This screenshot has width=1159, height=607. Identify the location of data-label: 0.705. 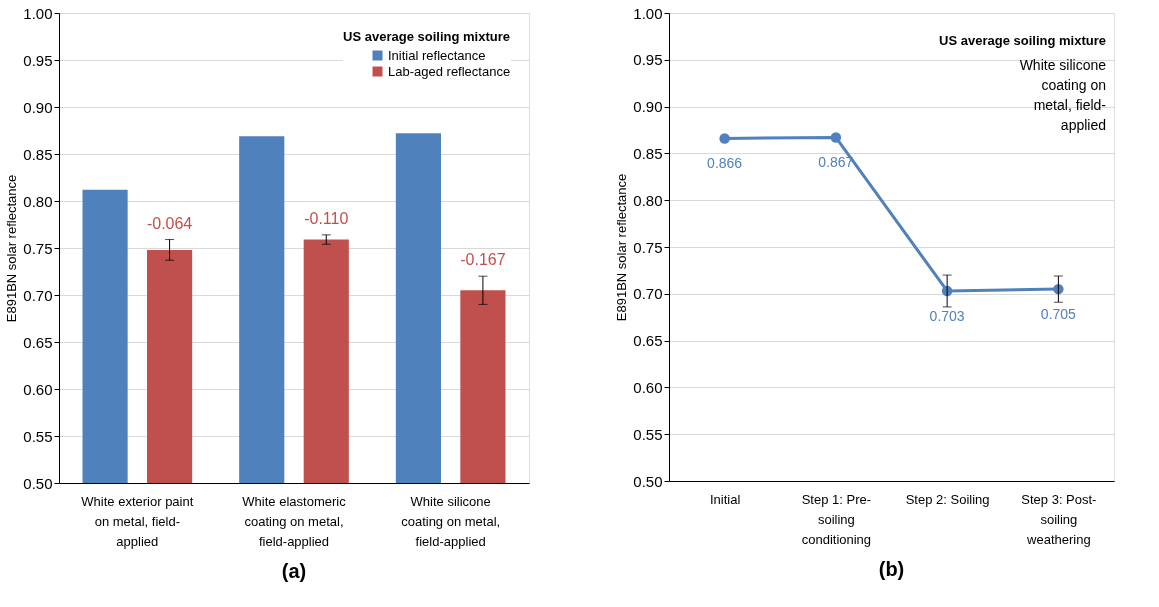
(1058, 314).